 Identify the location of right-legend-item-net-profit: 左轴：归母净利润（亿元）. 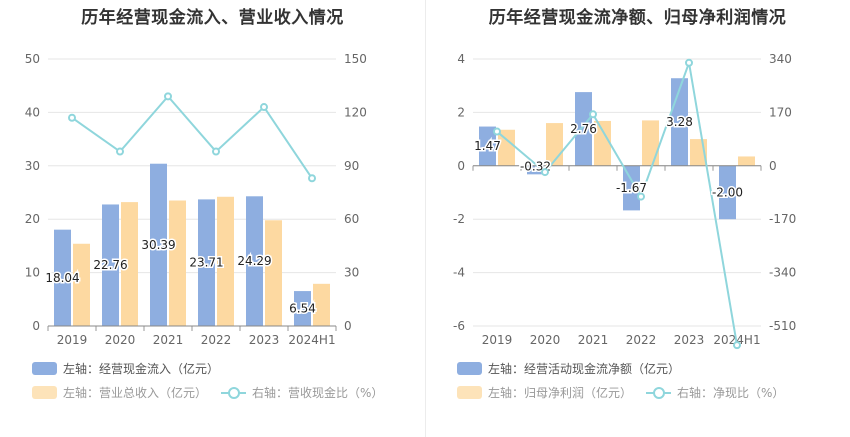
(544, 392).